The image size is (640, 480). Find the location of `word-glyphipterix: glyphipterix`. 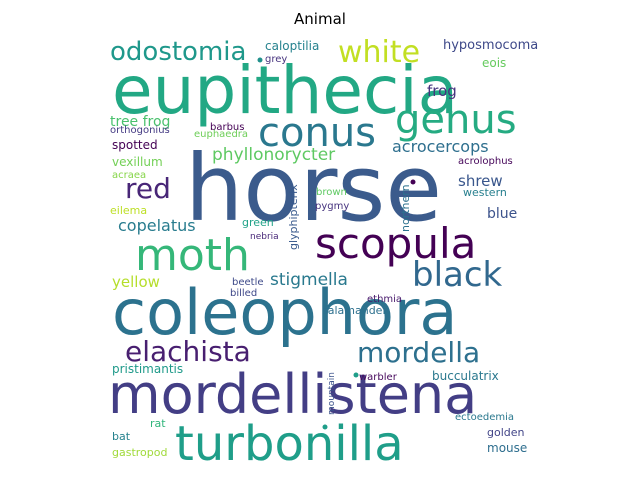

word-glyphipterix: glyphipterix is located at coordinates (293, 217).